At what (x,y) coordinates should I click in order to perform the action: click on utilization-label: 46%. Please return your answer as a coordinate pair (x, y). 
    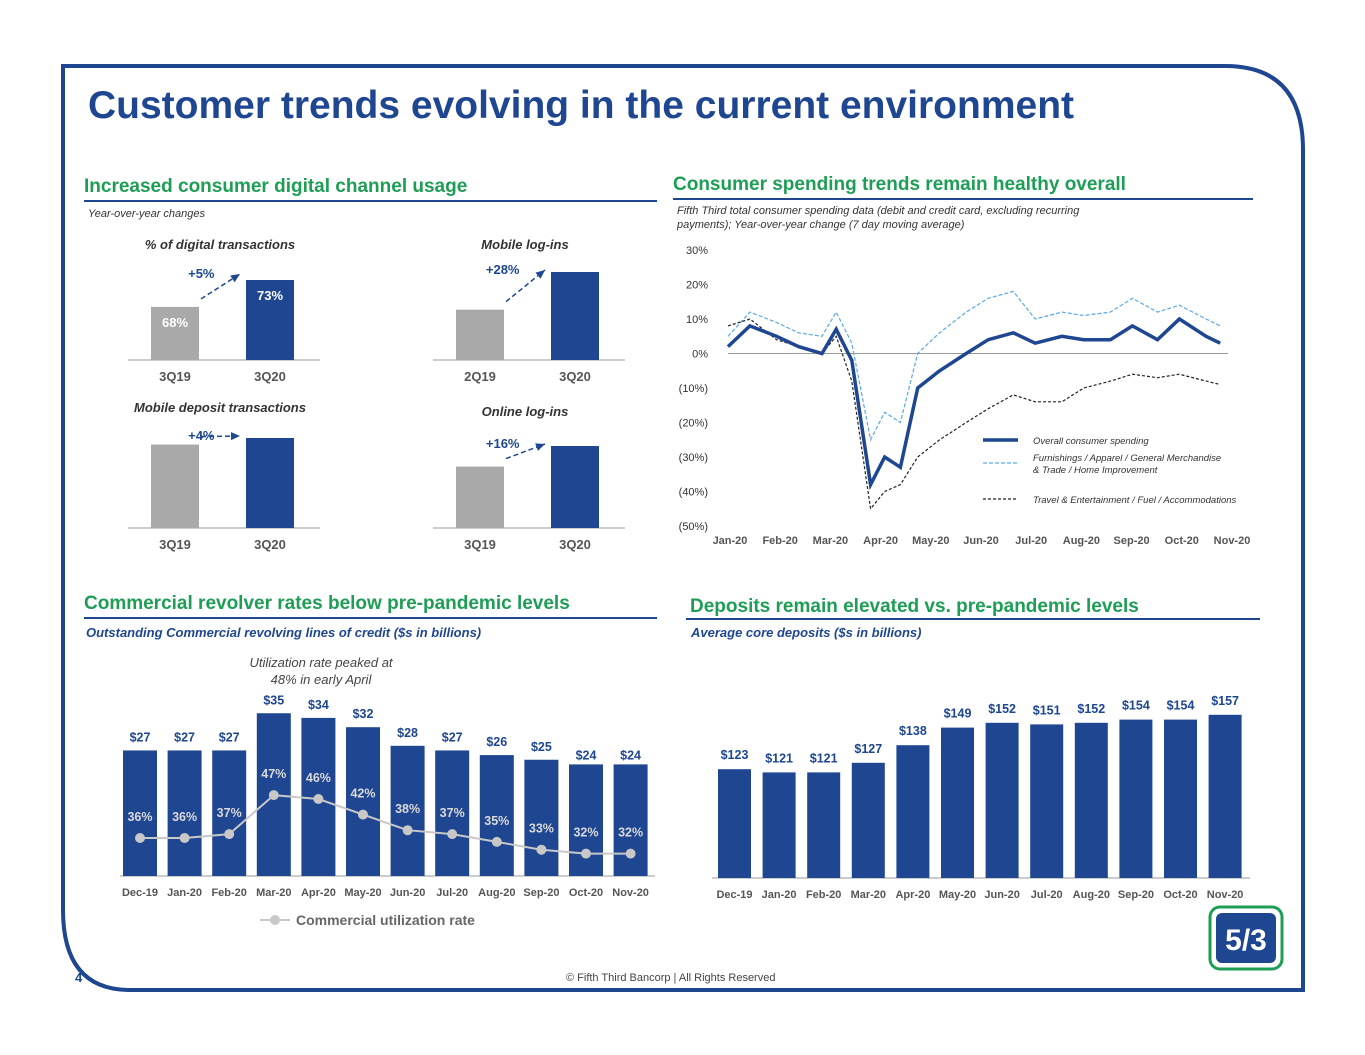
    Looking at the image, I should click on (318, 778).